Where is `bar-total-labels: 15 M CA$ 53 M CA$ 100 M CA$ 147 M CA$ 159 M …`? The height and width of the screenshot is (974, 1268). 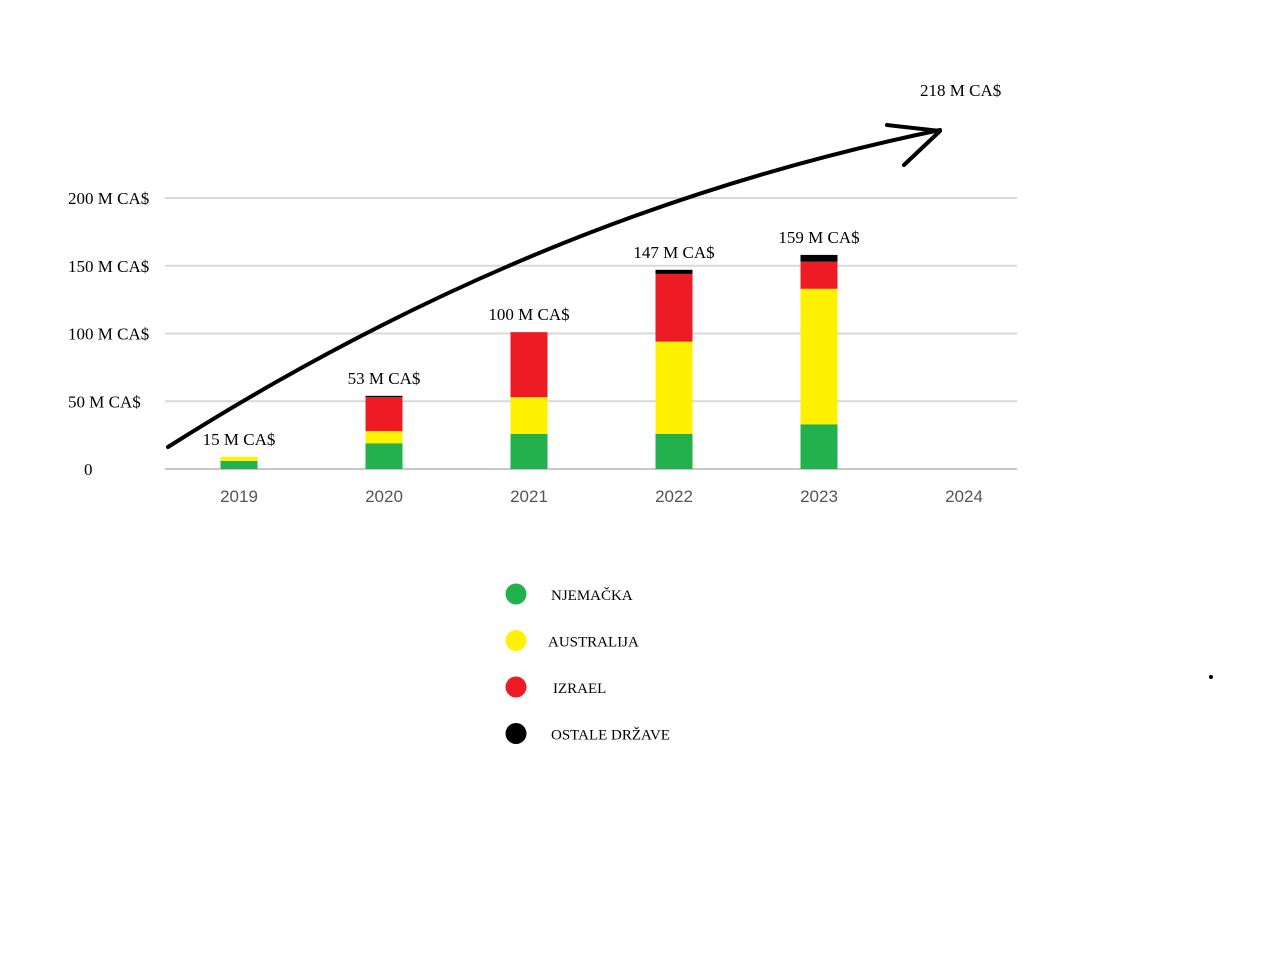 bar-total-labels: 15 M CA$ 53 M CA$ 100 M CA$ 147 M CA$ 159 M … is located at coordinates (531, 338).